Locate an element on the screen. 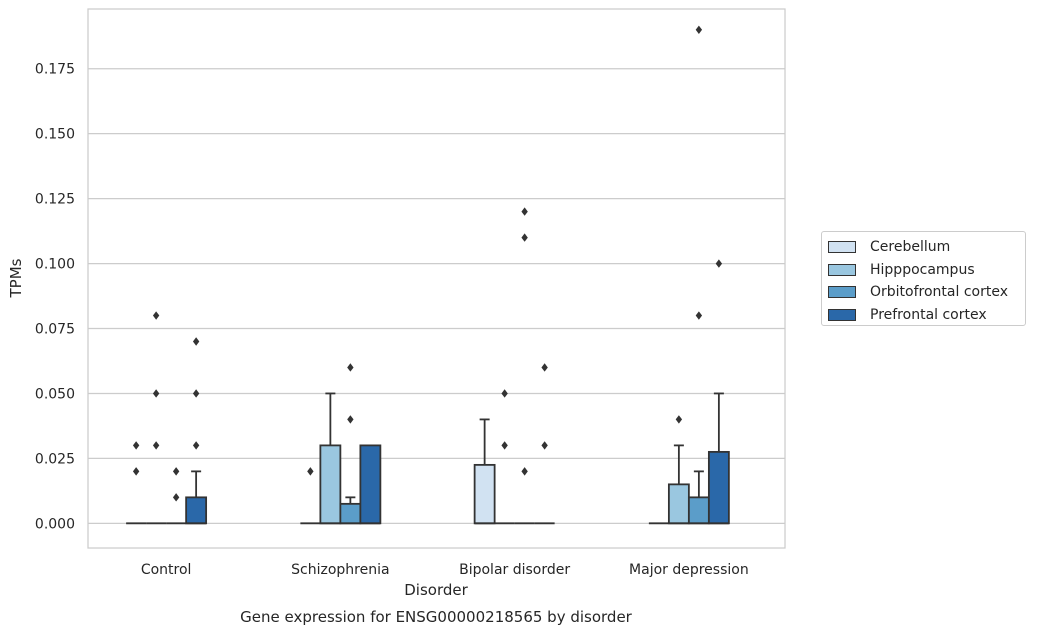 This screenshot has height=634, width=1037. x-tick-label: Schizophrenia is located at coordinates (340, 570).